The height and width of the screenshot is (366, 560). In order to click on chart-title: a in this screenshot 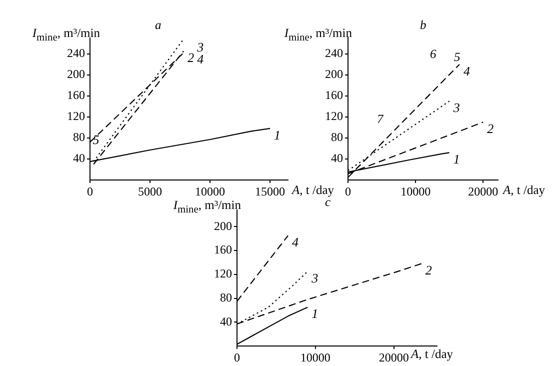, I will do `click(158, 25)`.